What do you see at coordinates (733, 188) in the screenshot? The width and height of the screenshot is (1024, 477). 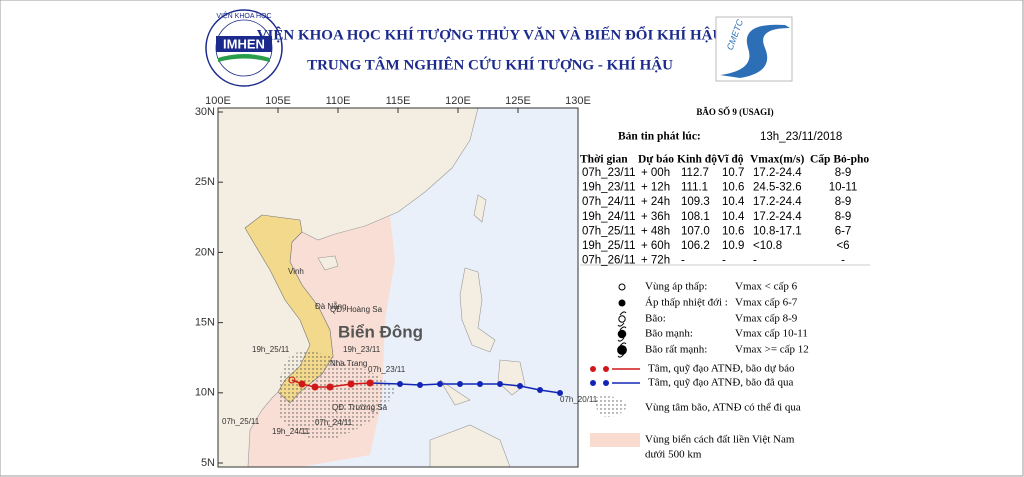 I see `table-cell: 10.6` at bounding box center [733, 188].